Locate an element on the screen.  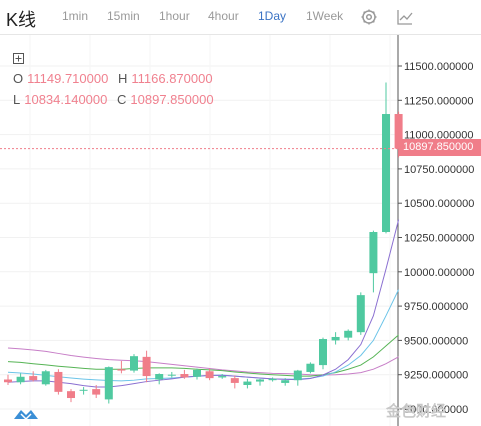
line-chart-icon is located at coordinates (405, 17).